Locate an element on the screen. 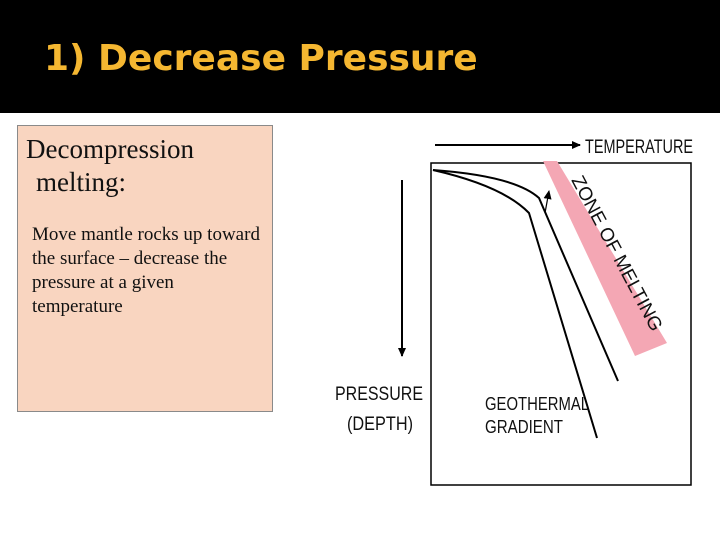  slide-title: 1) Decrease Pressure is located at coordinates (261, 58).